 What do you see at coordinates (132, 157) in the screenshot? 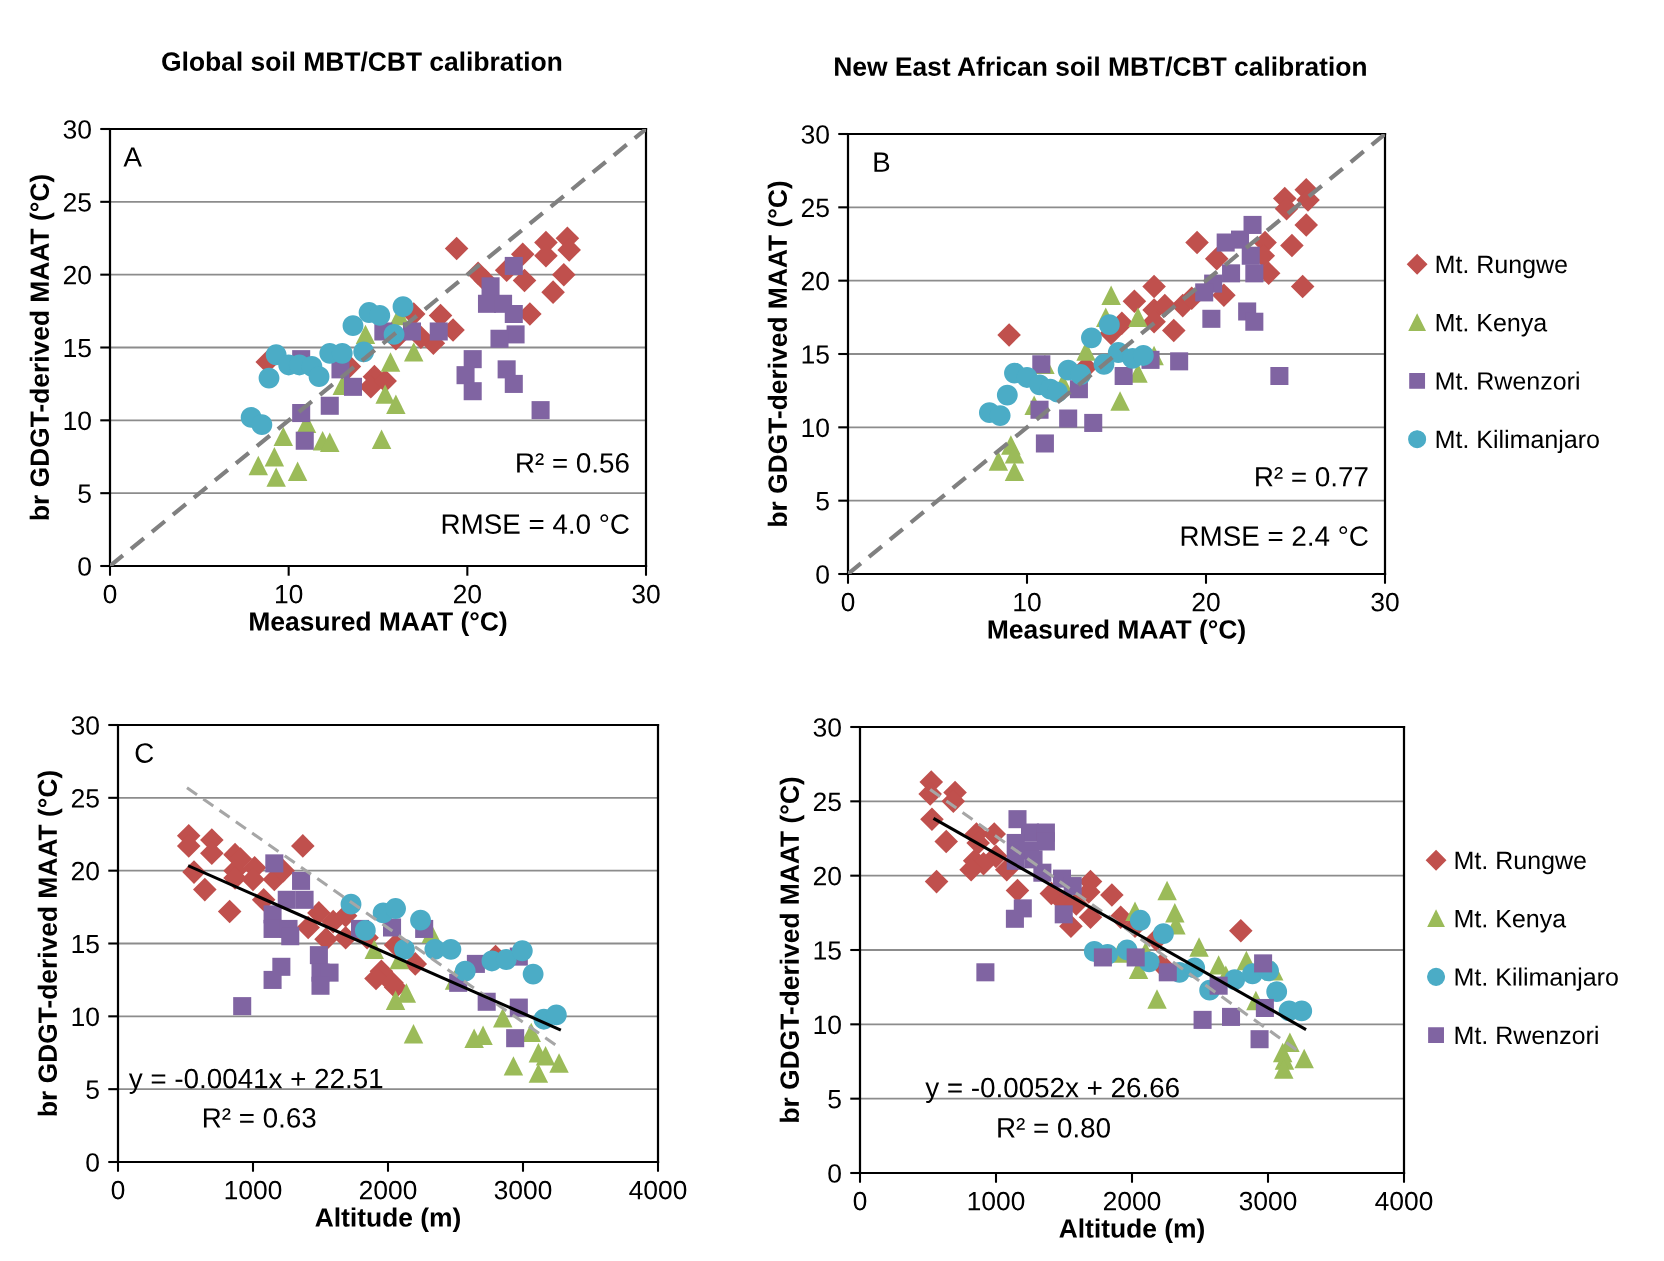
I see `annotation: A` at bounding box center [132, 157].